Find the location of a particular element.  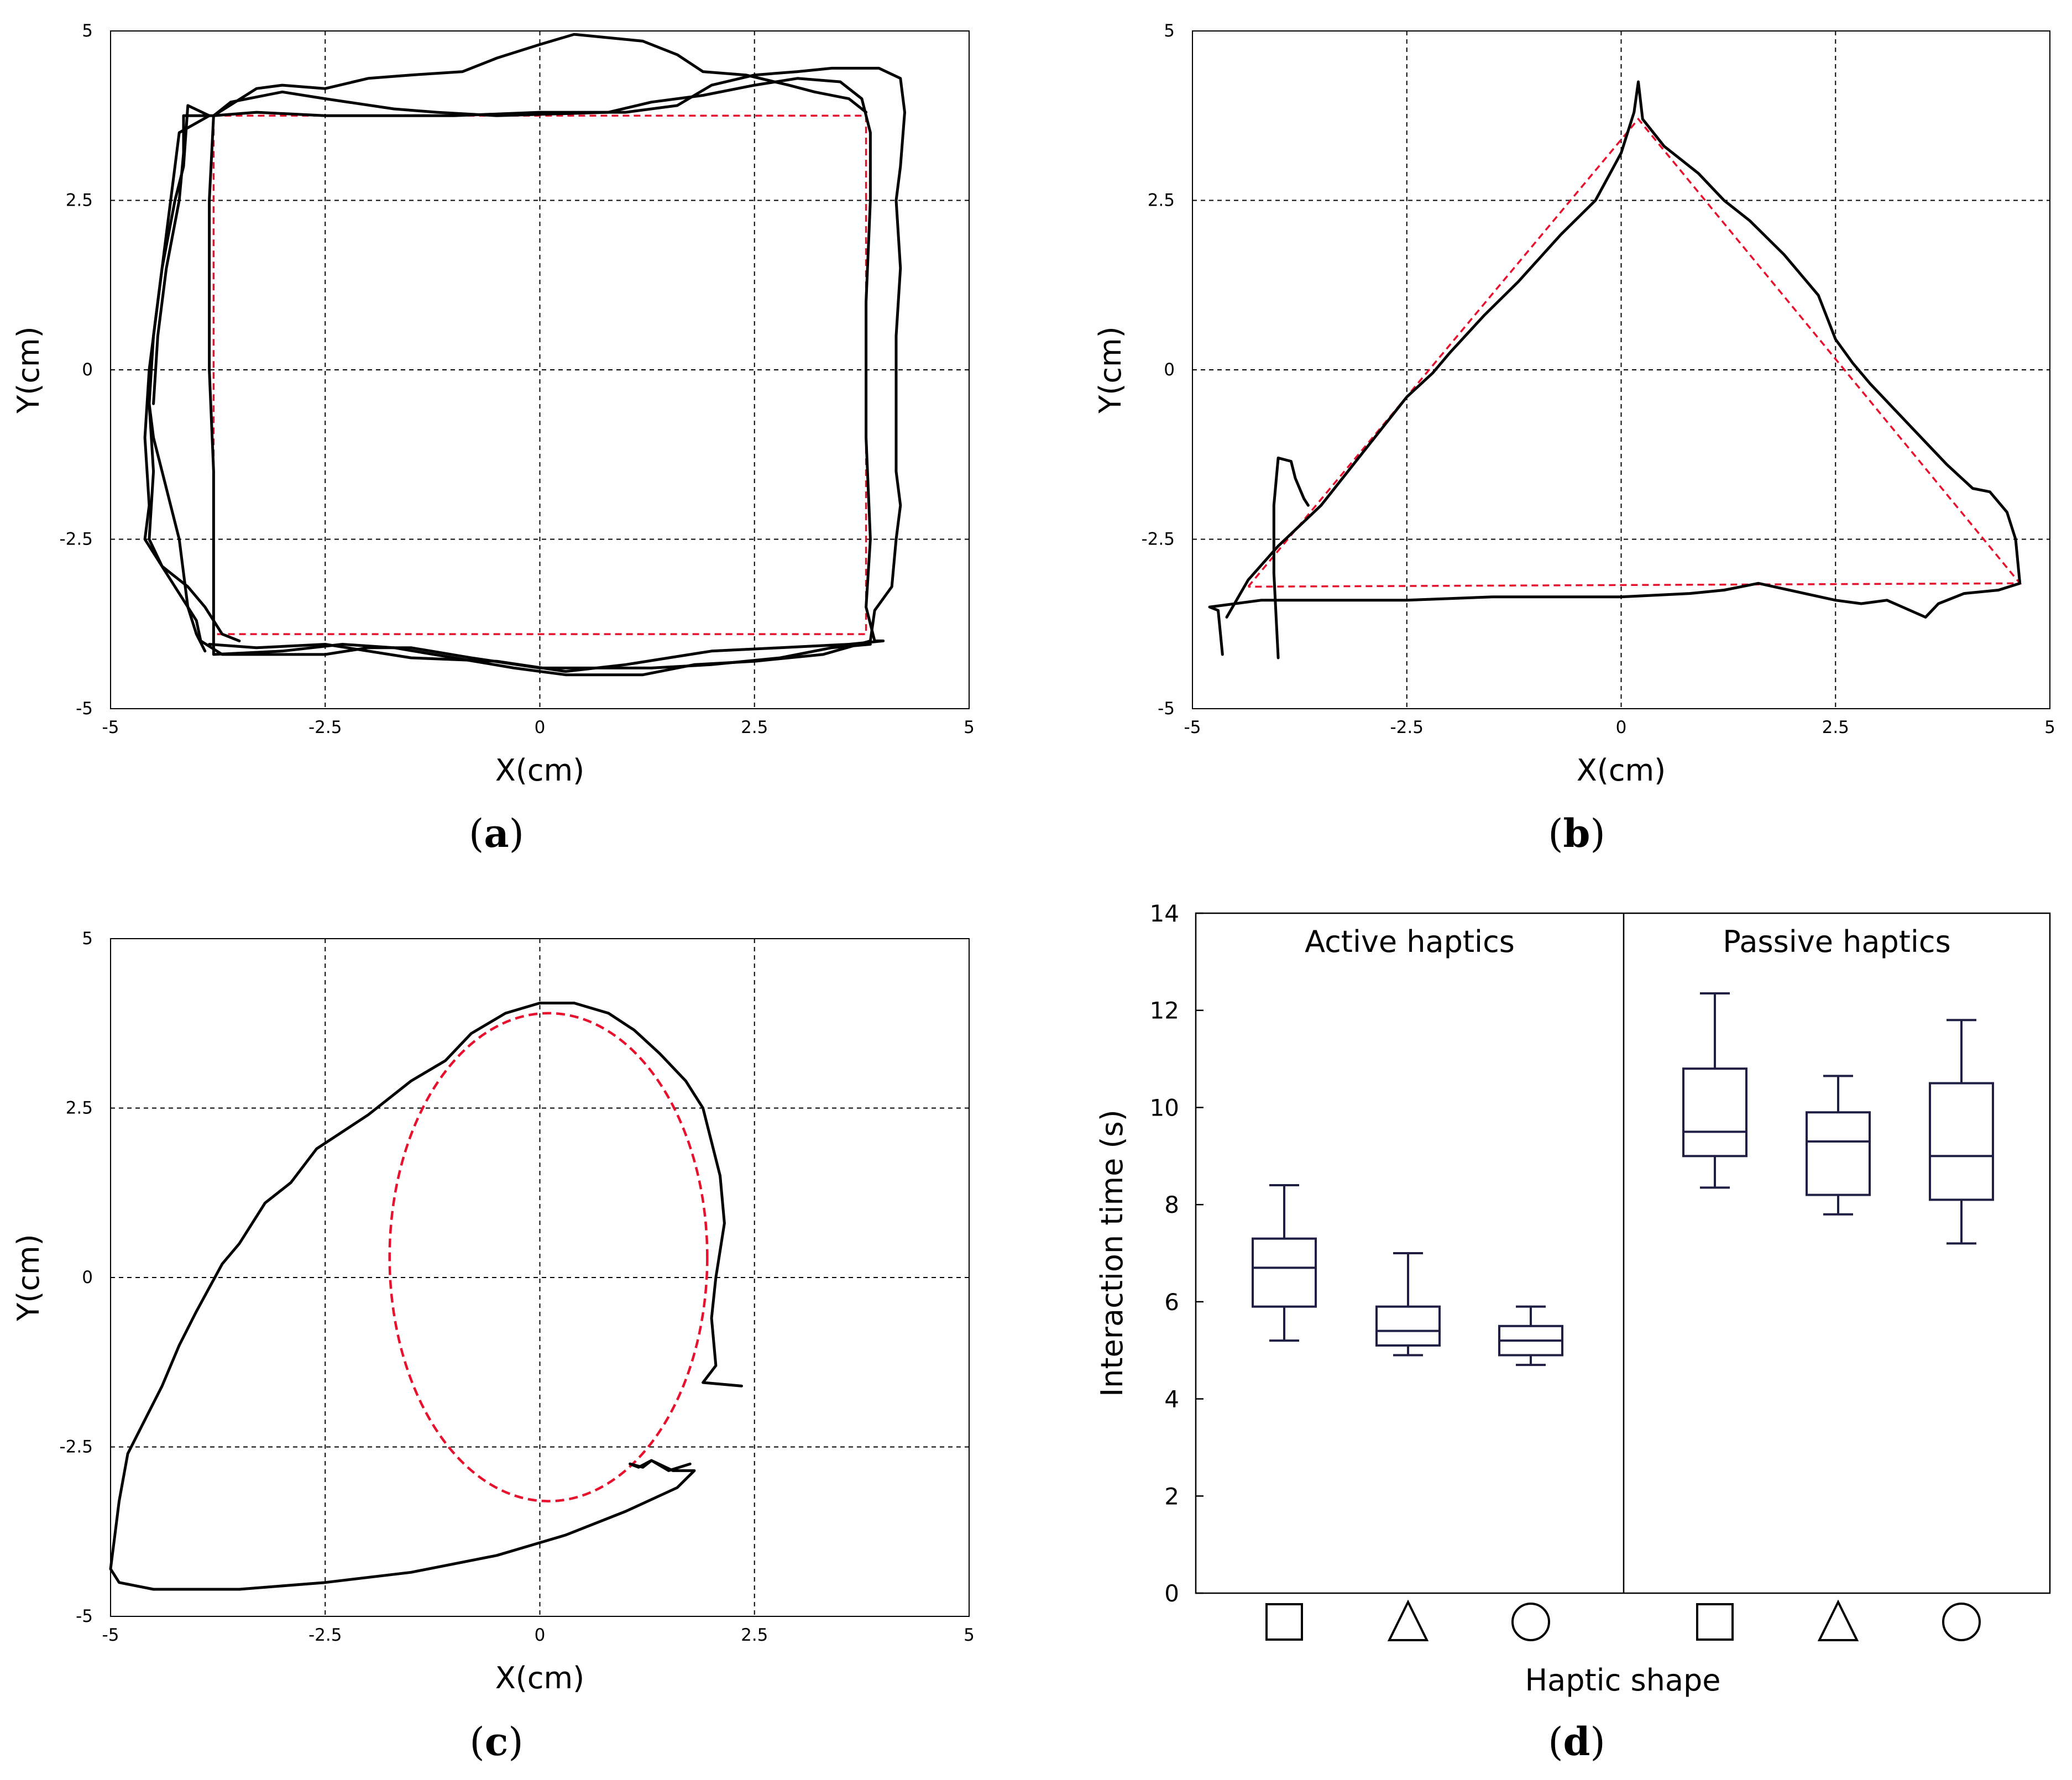

panel-a-ytick: -5 is located at coordinates (85, 709).